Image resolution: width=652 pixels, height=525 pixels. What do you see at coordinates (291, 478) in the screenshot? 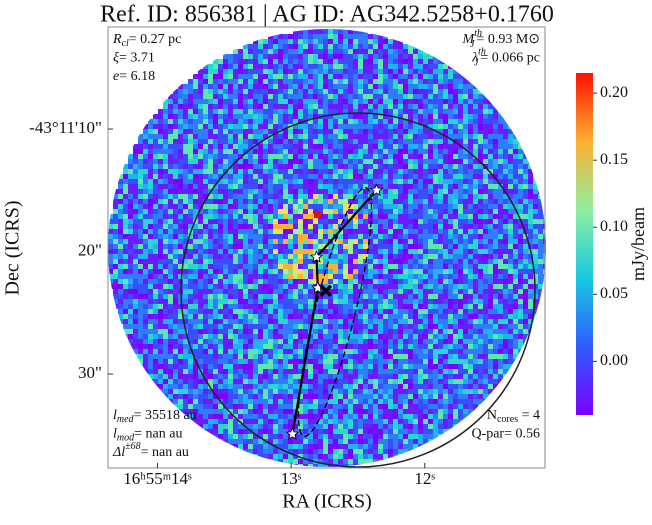
I see `x-tick-label: 13ˢ` at bounding box center [291, 478].